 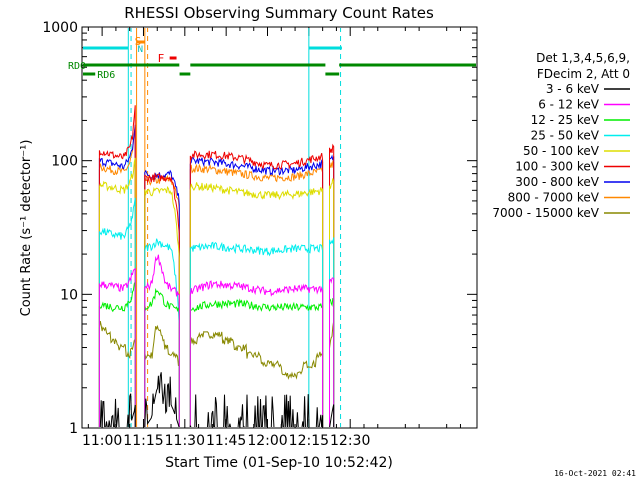 What do you see at coordinates (226, 441) in the screenshot?
I see `x-tick-label: 11:45` at bounding box center [226, 441].